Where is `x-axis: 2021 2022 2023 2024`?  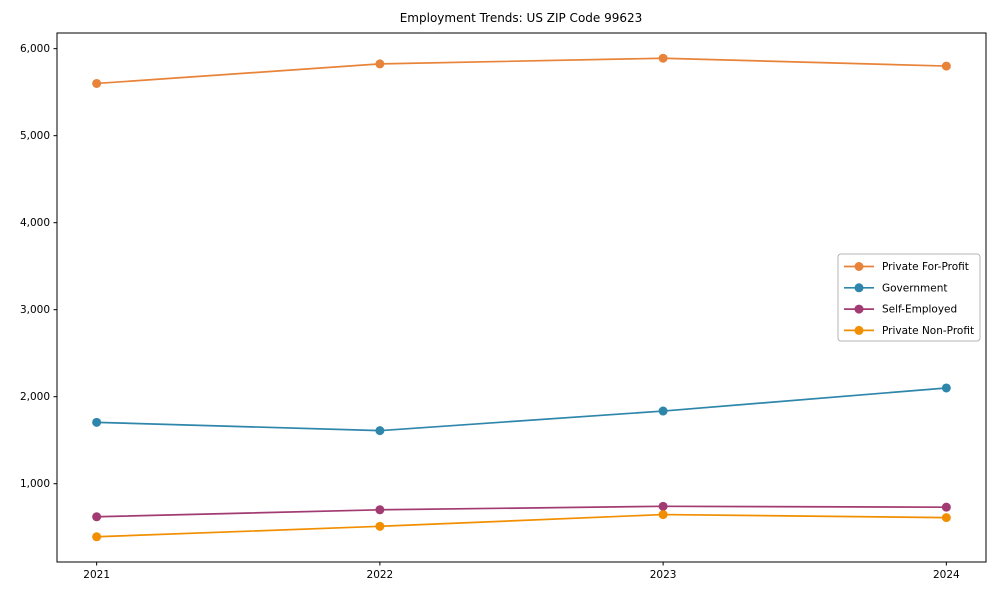 x-axis: 2021 2022 2023 2024 is located at coordinates (521, 571).